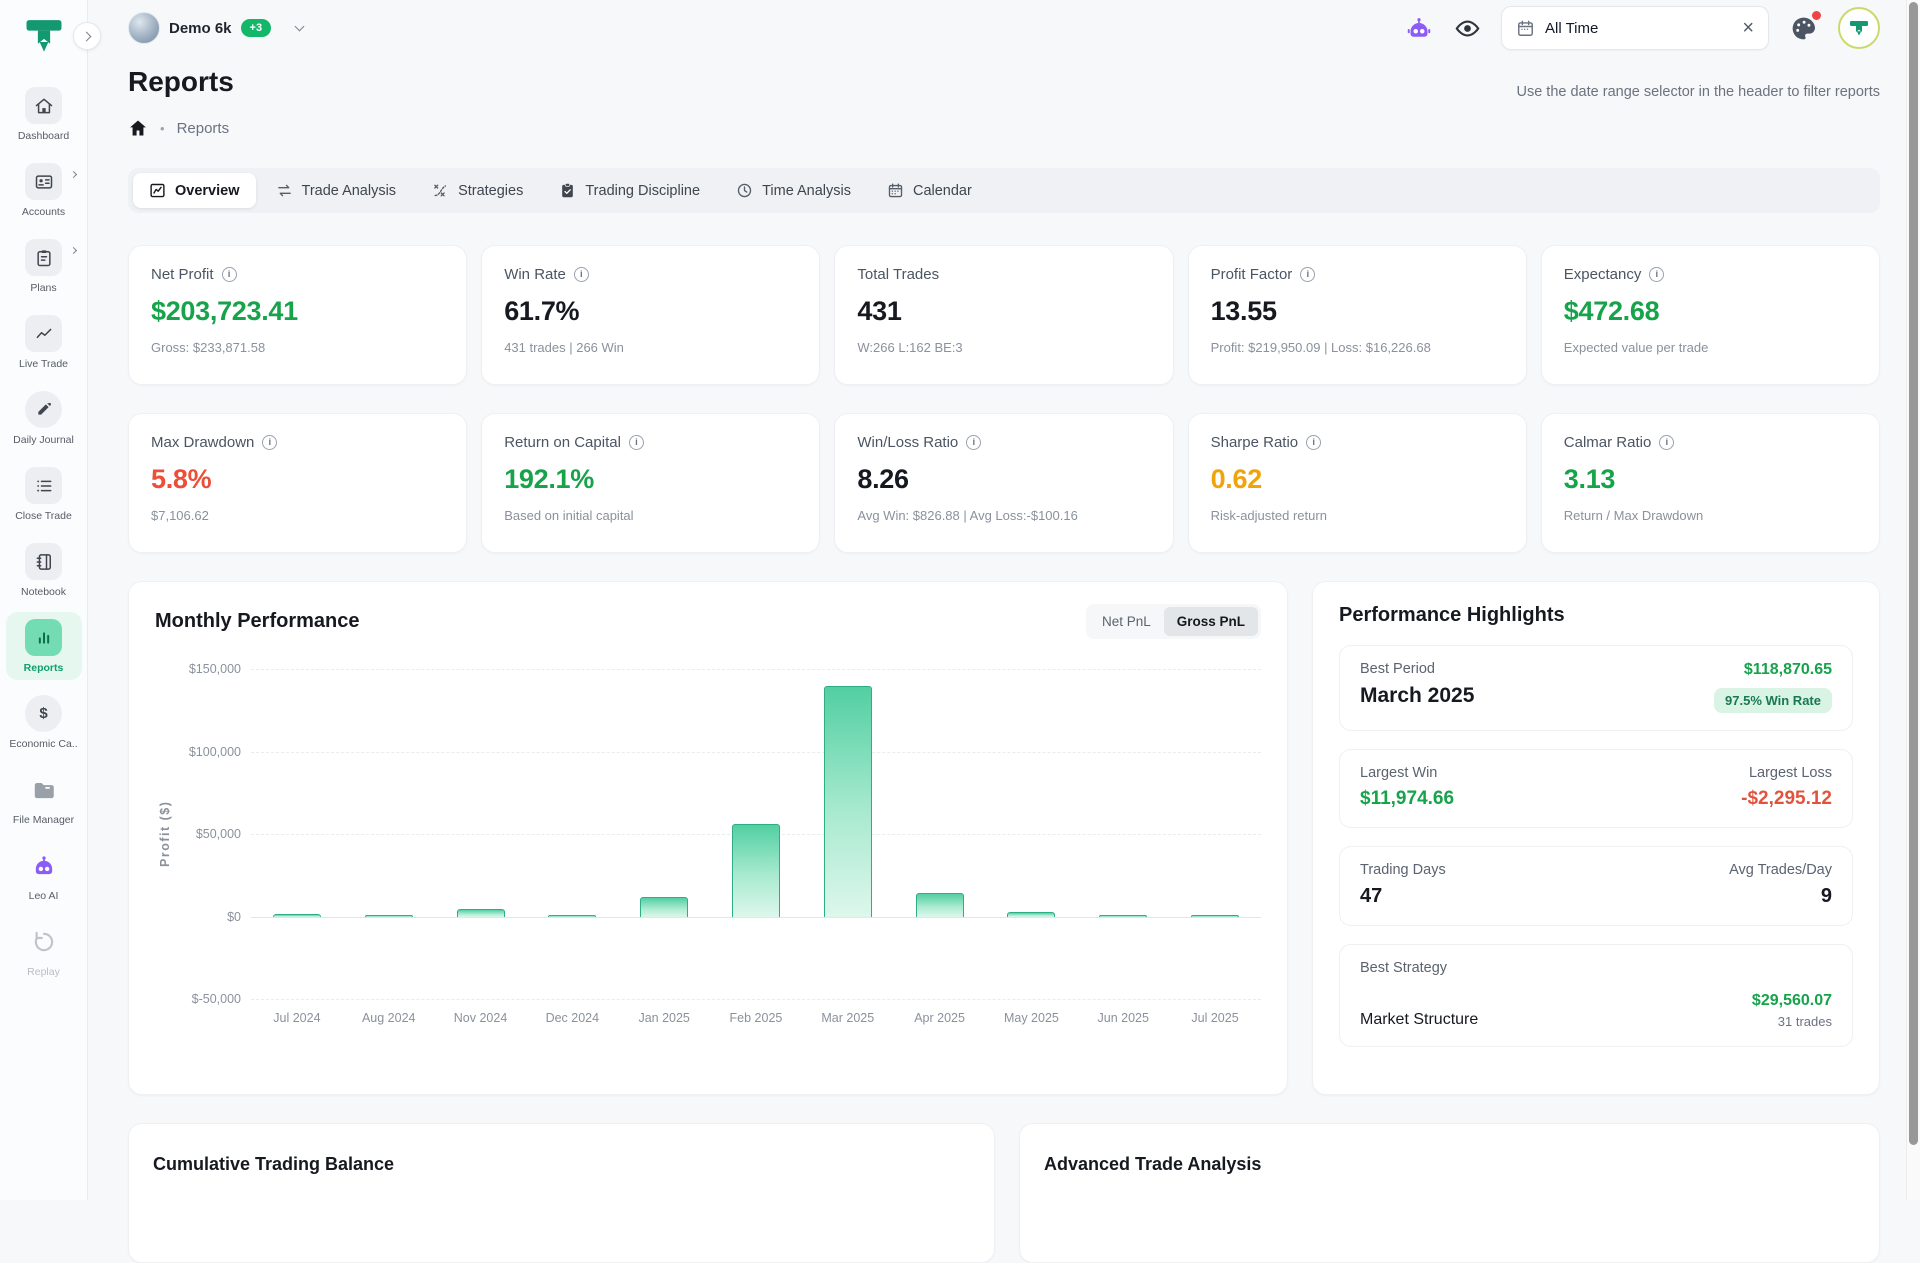  I want to click on gross-pnl-toggle-option: Gross PnL, so click(1210, 621).